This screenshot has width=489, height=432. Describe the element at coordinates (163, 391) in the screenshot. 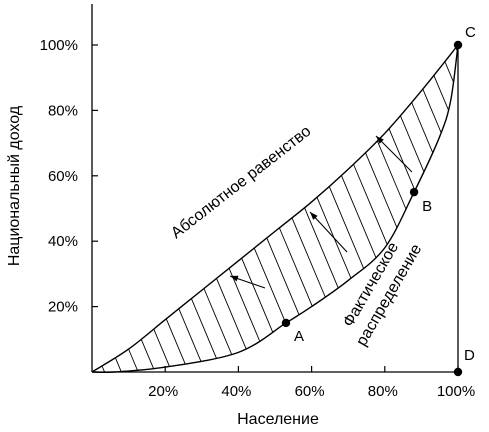

I see `x-tick-label-0: 20%` at that location.